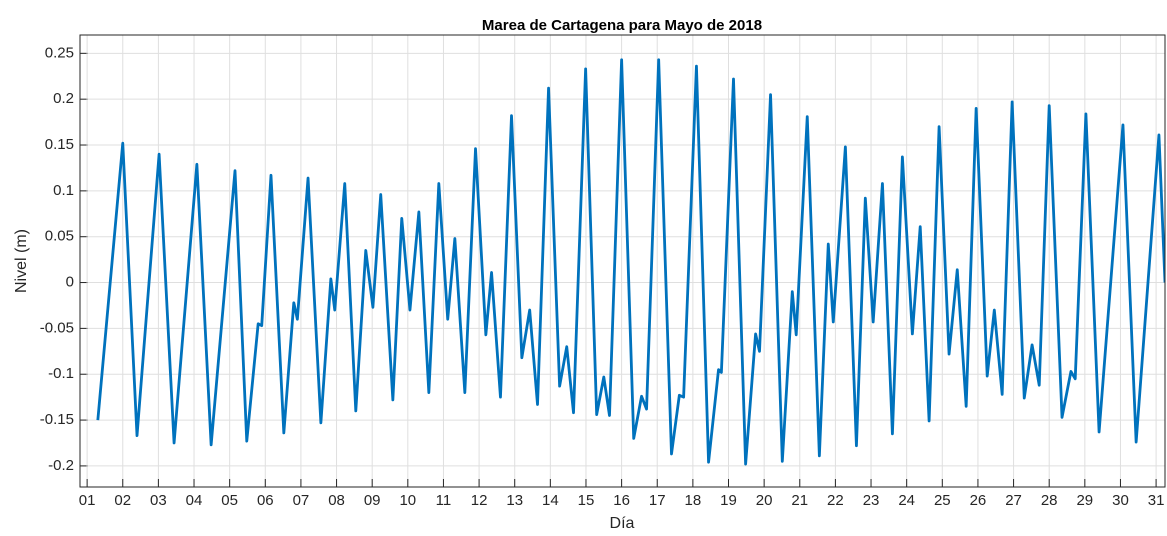 The width and height of the screenshot is (1167, 536). What do you see at coordinates (57, 327) in the screenshot?
I see `y-tick-label: -0.05` at bounding box center [57, 327].